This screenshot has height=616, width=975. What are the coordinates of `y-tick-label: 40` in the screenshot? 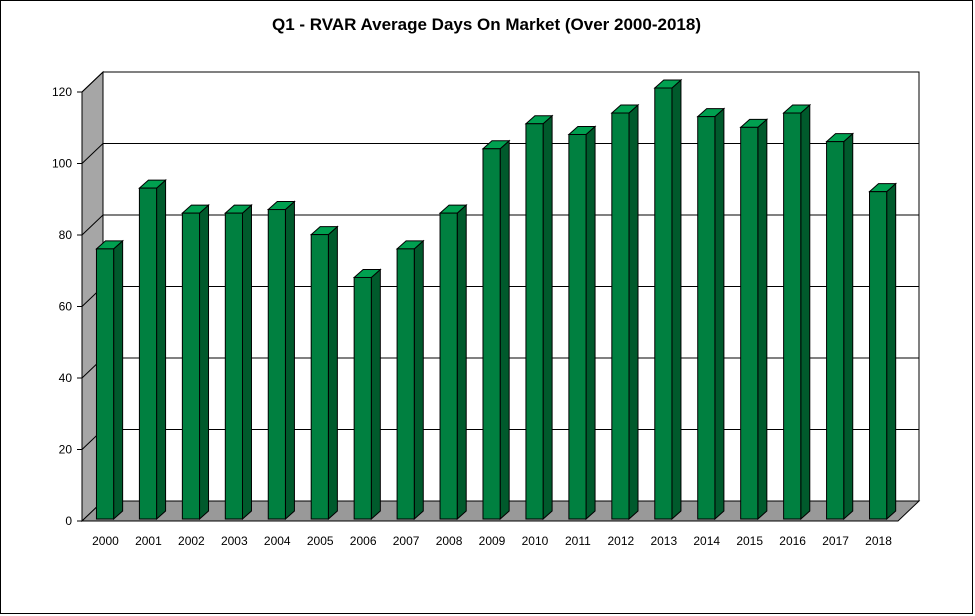 It's located at (66, 378).